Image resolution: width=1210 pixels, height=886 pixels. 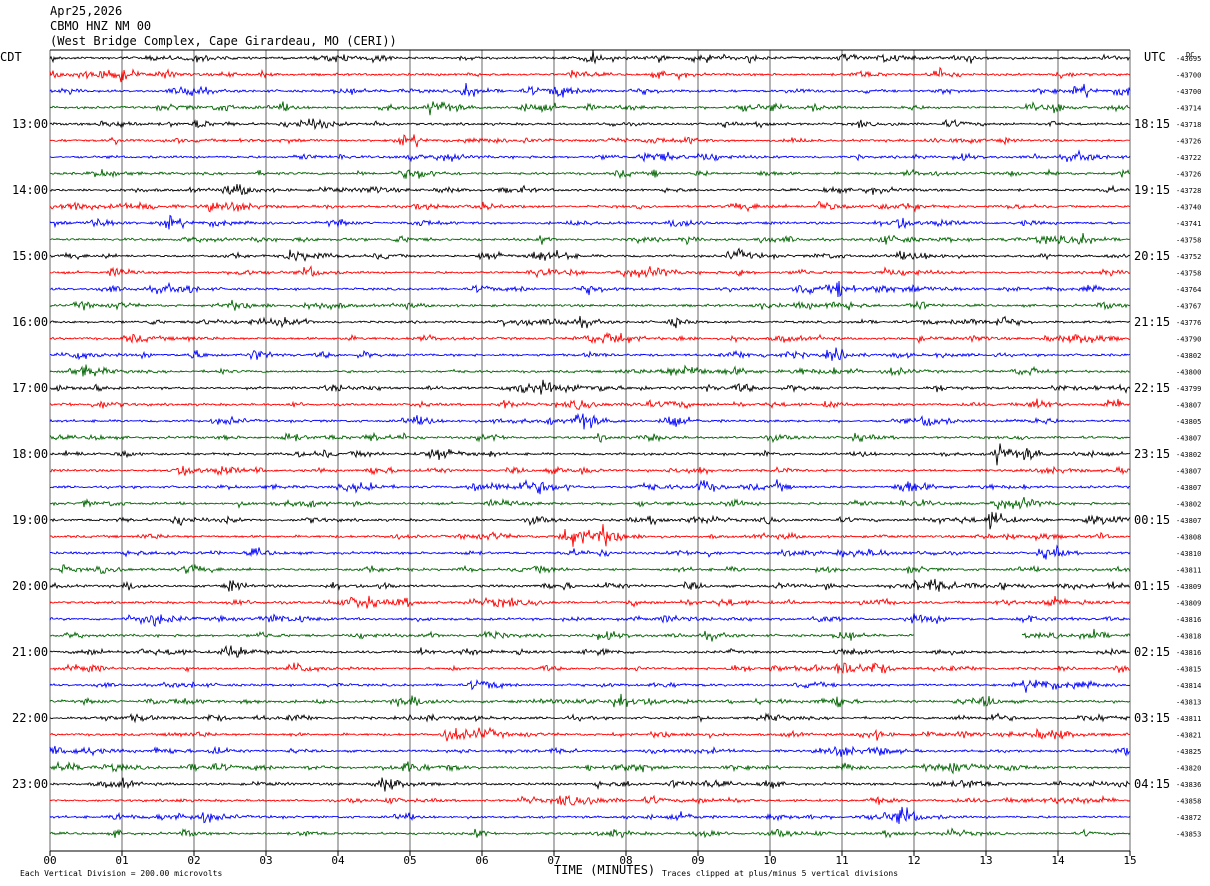 What do you see at coordinates (265, 860) in the screenshot?
I see `x-tick-label-3: 03` at bounding box center [265, 860].